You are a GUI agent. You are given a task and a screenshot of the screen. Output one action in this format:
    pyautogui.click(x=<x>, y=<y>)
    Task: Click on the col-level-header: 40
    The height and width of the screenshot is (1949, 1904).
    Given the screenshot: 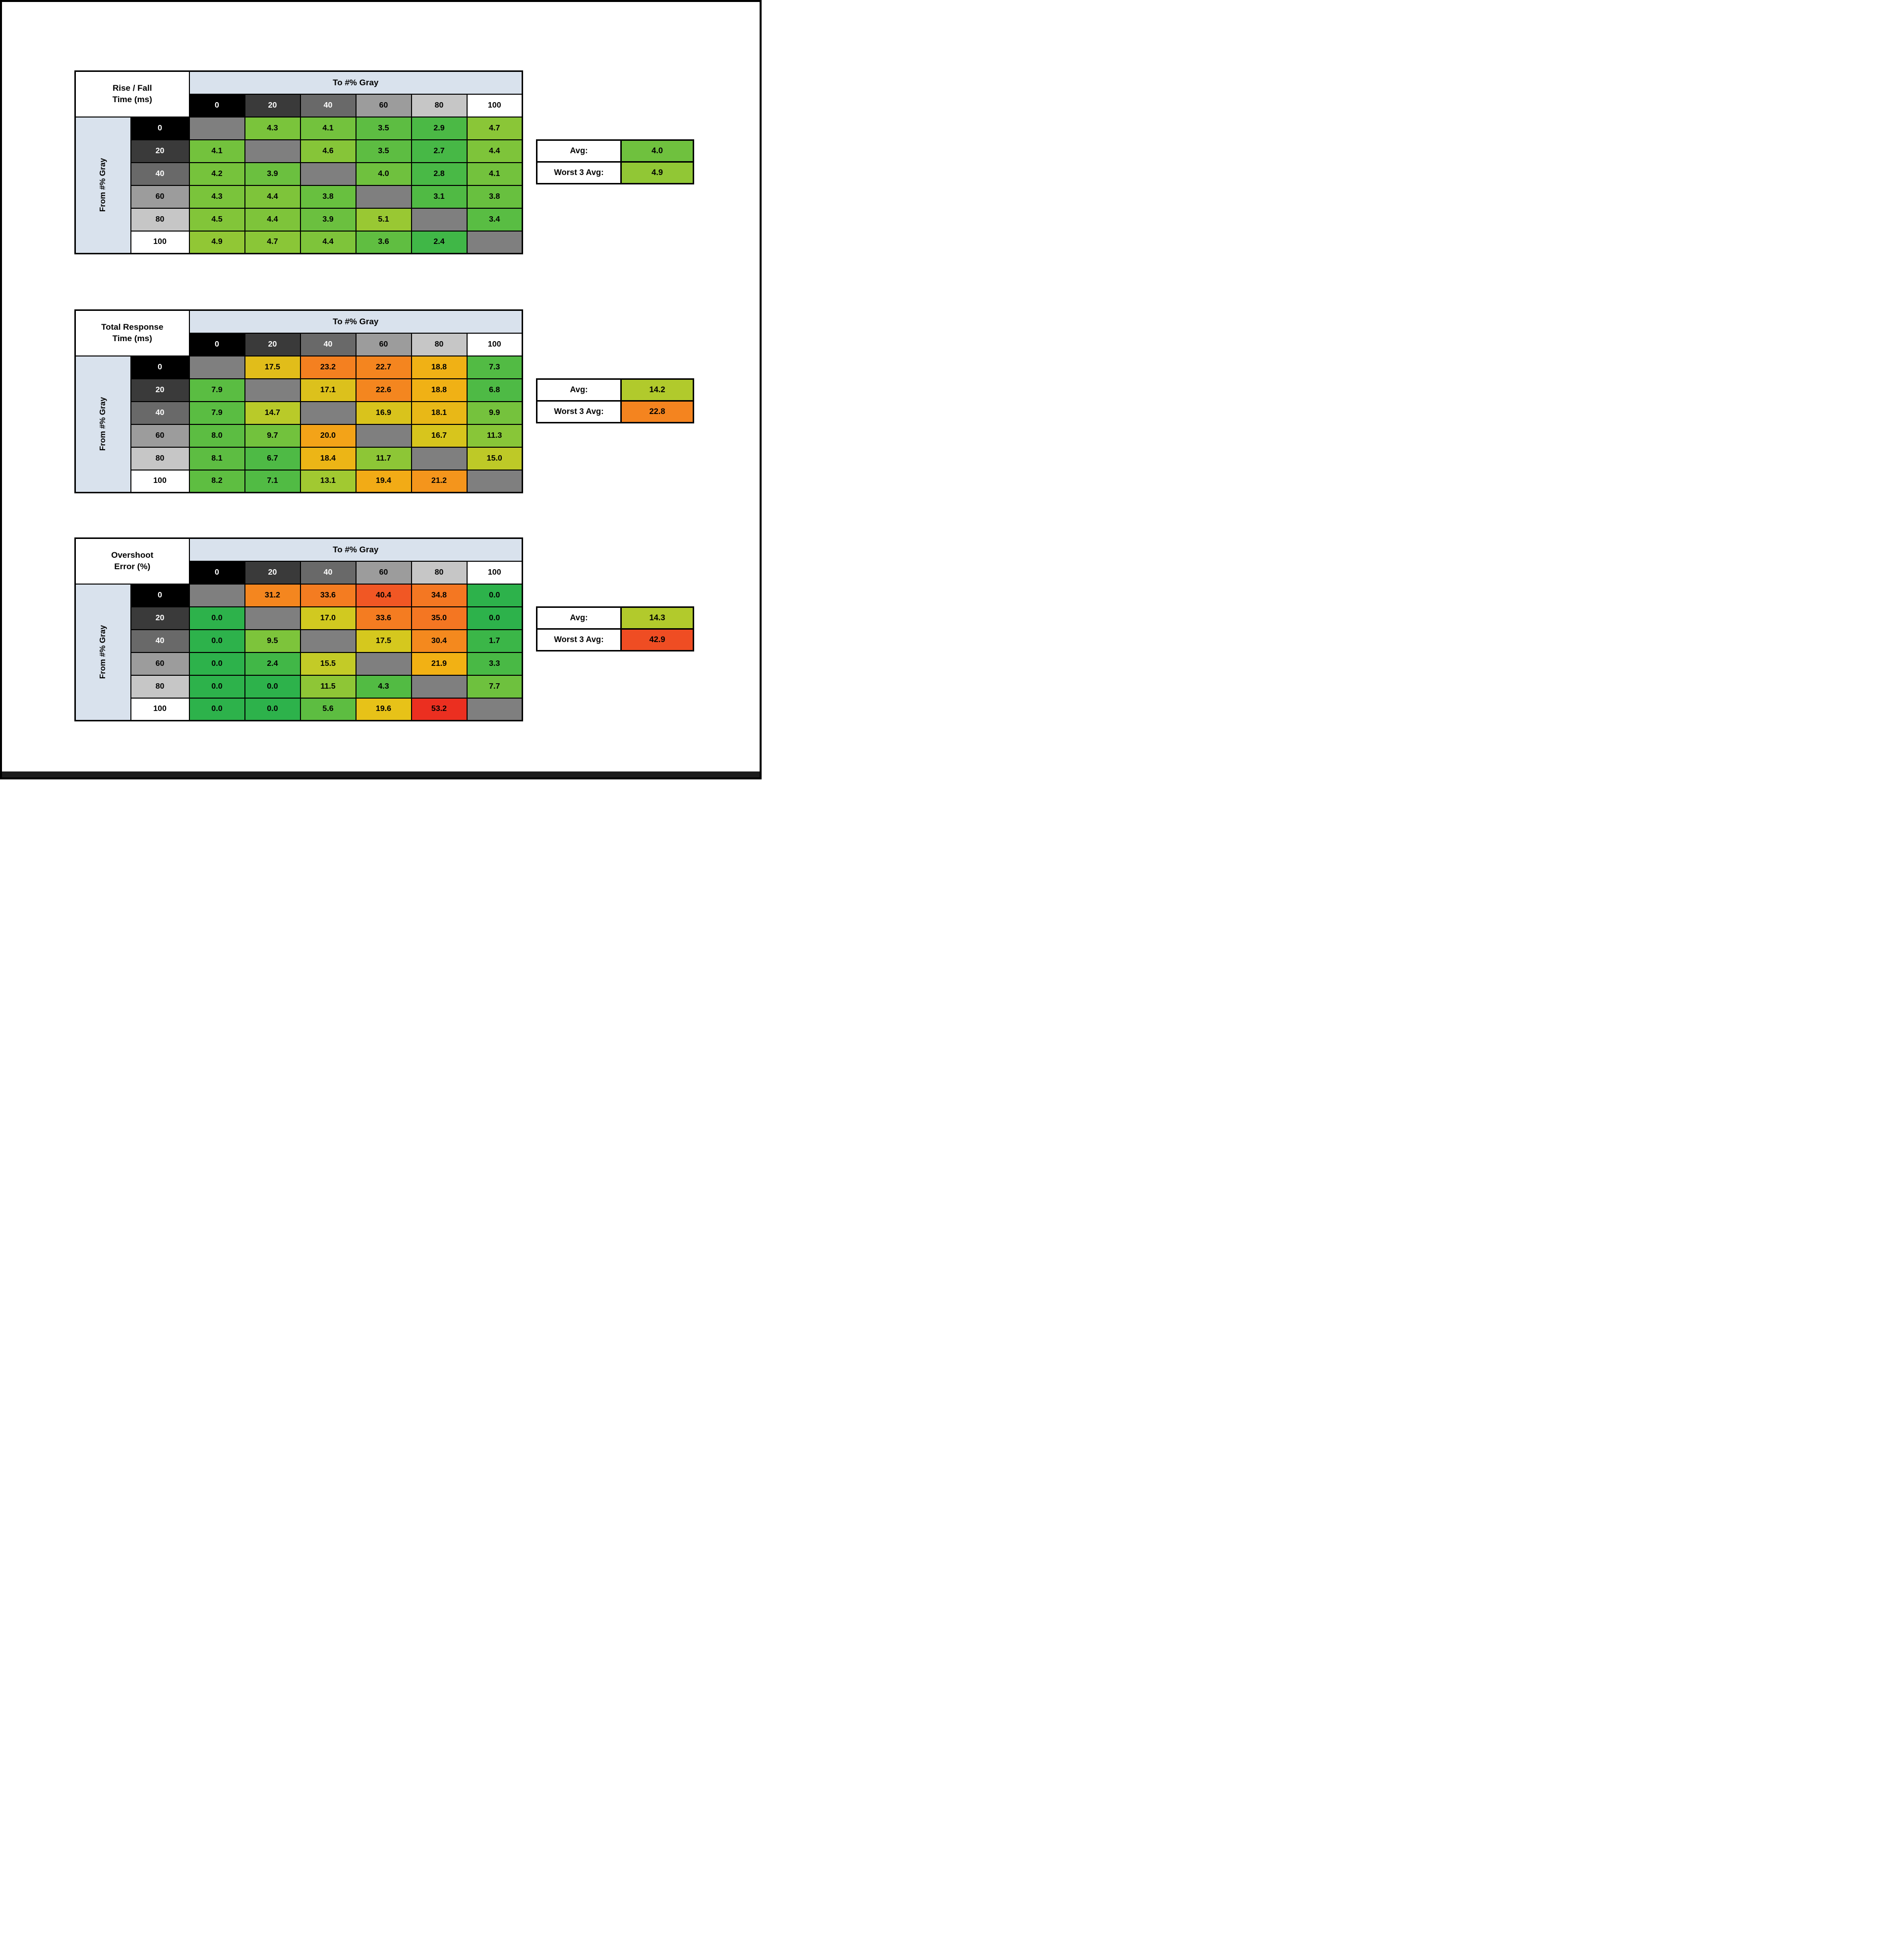 What is the action you would take?
    pyautogui.click(x=328, y=572)
    